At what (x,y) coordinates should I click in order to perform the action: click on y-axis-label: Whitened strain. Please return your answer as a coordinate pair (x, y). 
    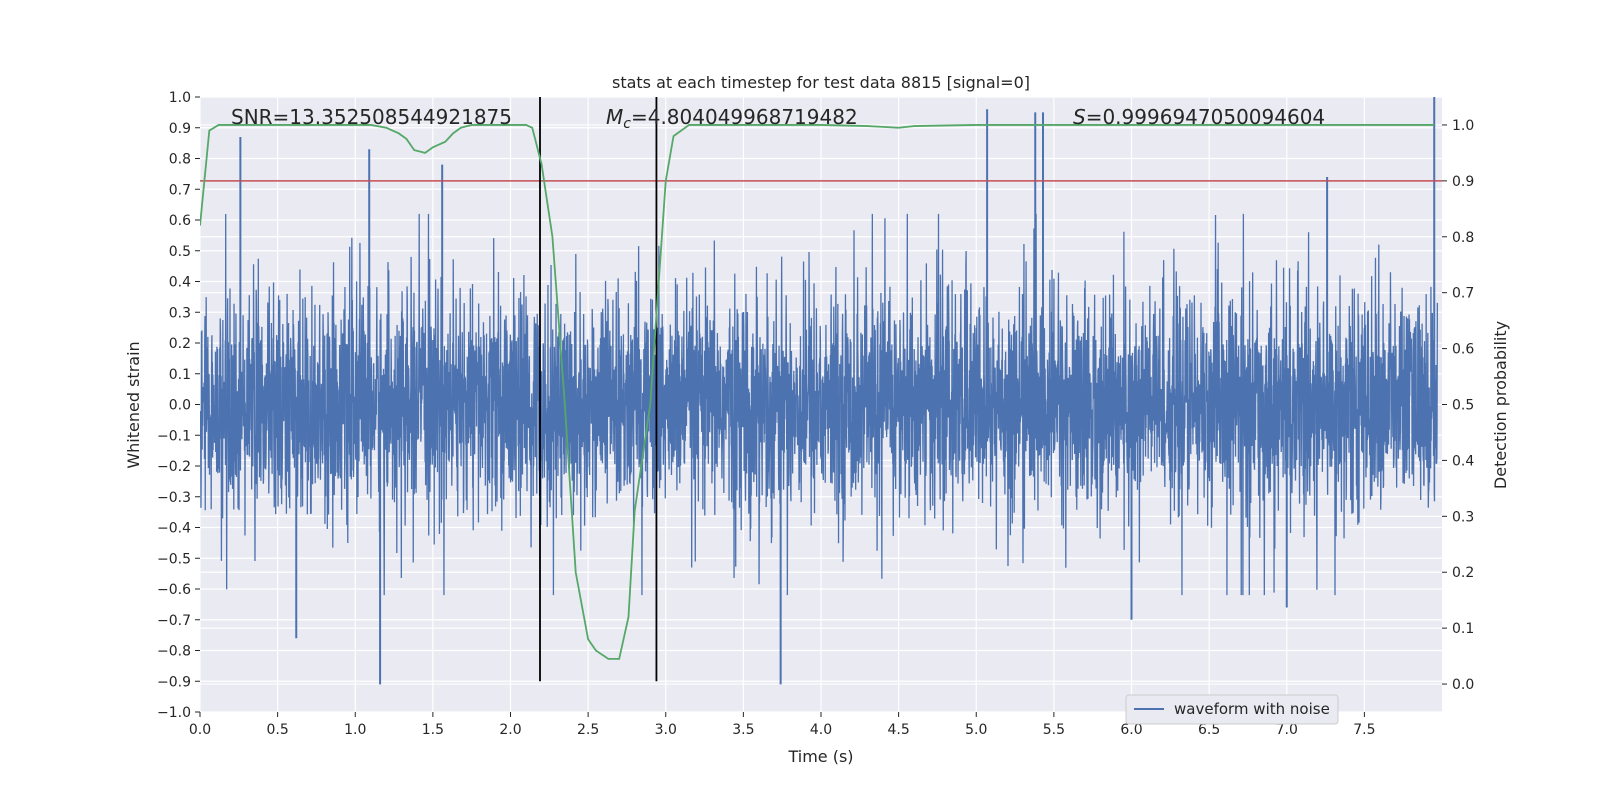
    Looking at the image, I should click on (133, 404).